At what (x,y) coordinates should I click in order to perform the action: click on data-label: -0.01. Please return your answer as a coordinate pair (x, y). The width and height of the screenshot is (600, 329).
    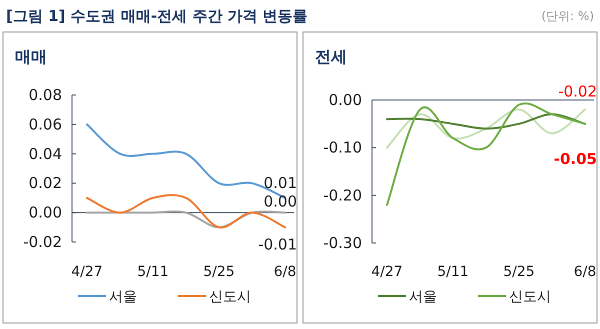
    Looking at the image, I should click on (277, 244).